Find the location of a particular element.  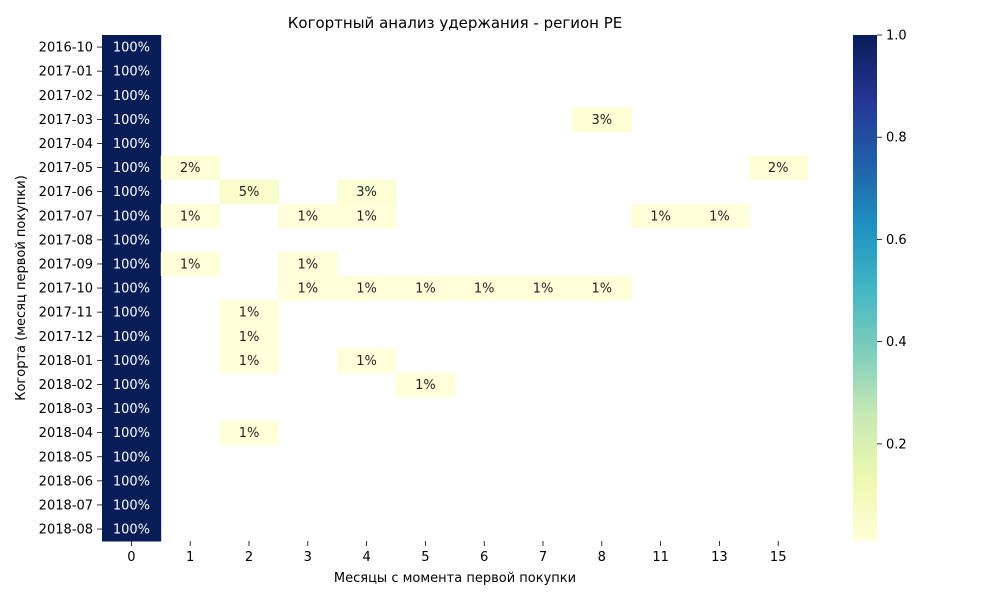

y-tick-label: 2017-02 is located at coordinates (66, 96).